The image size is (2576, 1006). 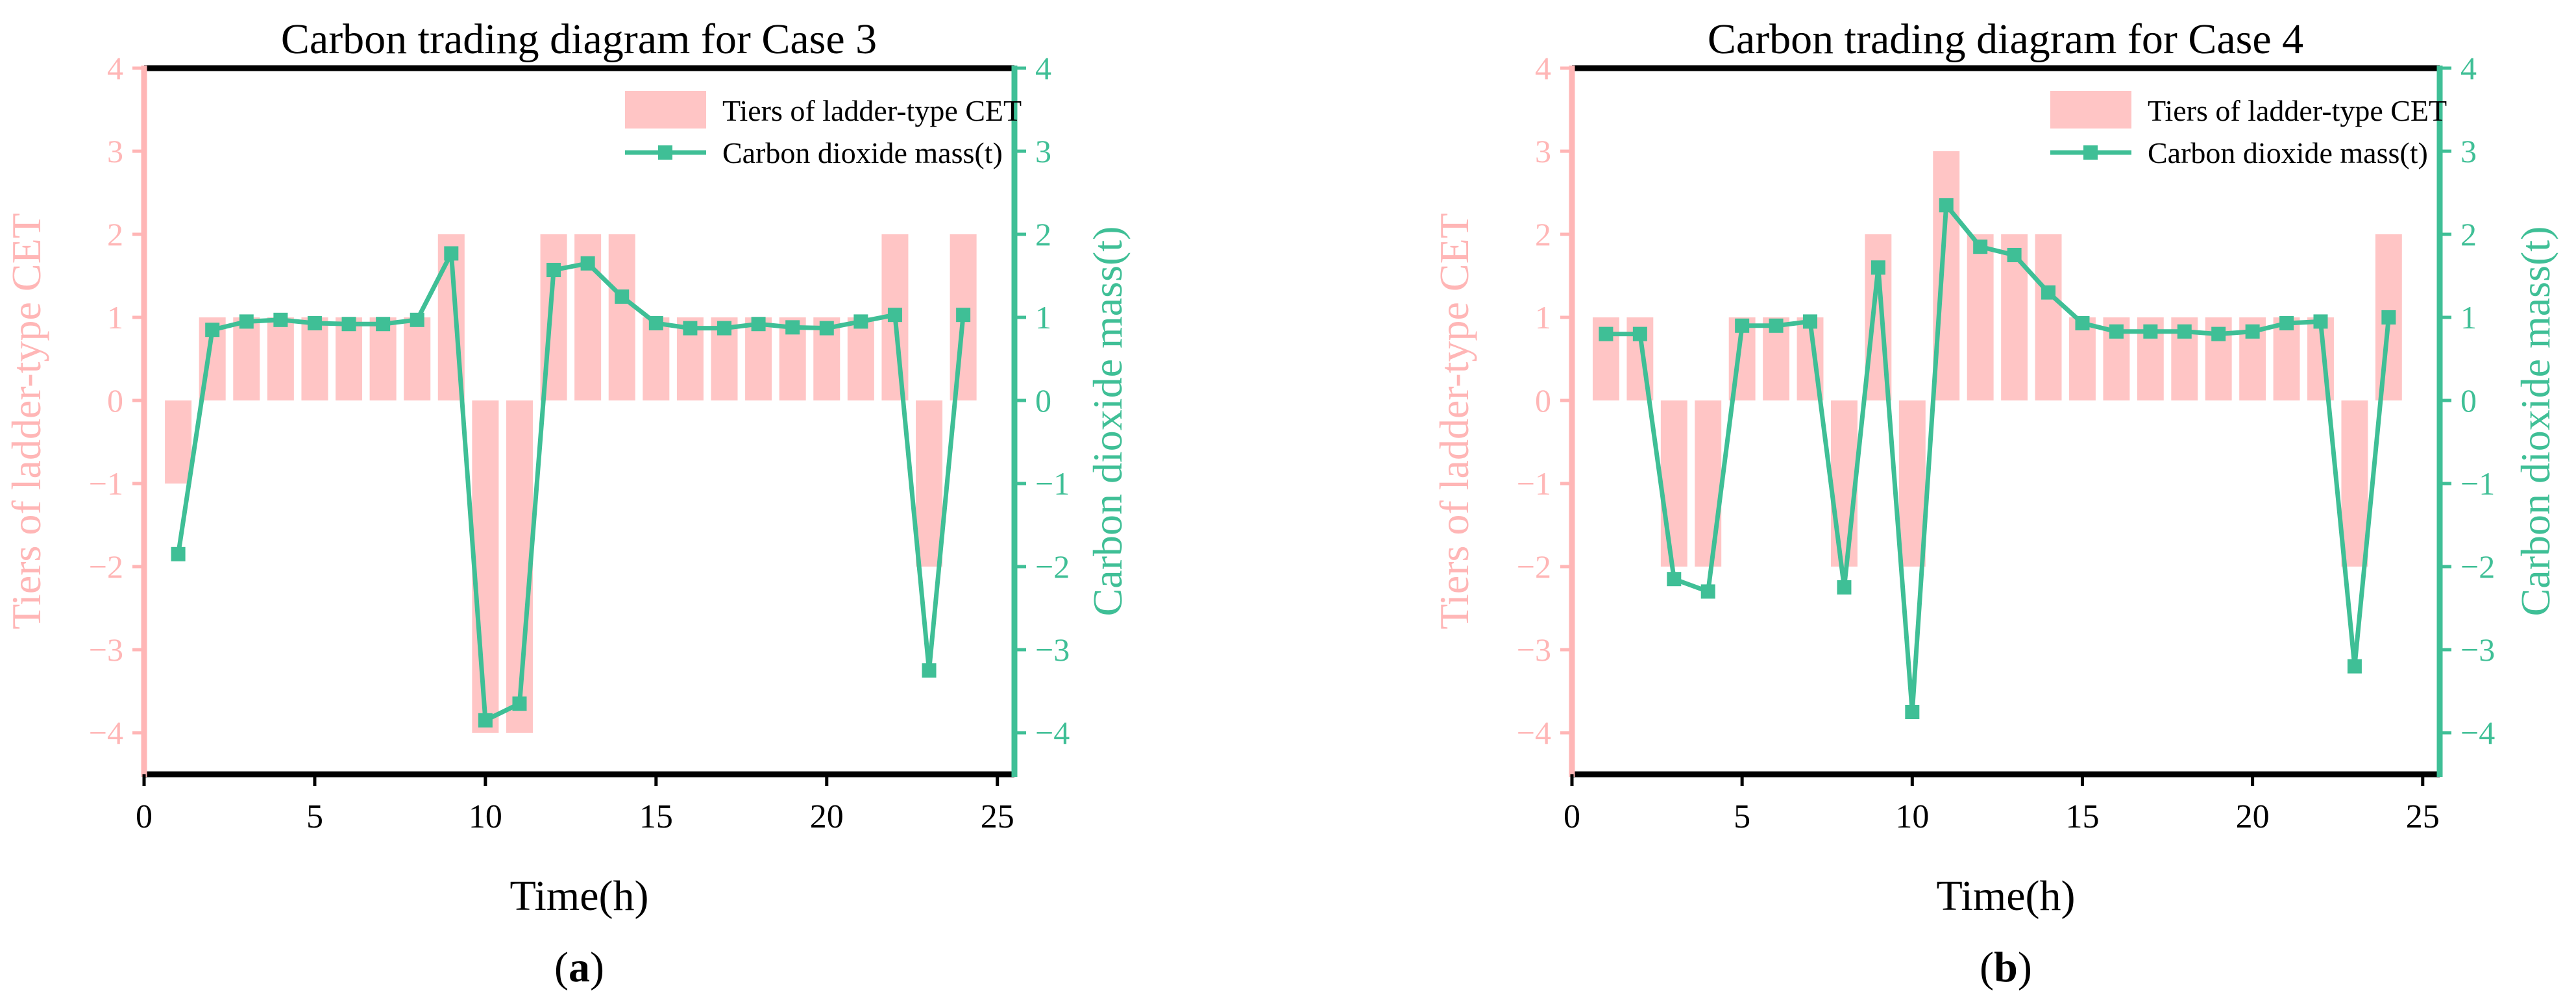 I want to click on left-y-tick-label: 3, so click(x=1543, y=151).